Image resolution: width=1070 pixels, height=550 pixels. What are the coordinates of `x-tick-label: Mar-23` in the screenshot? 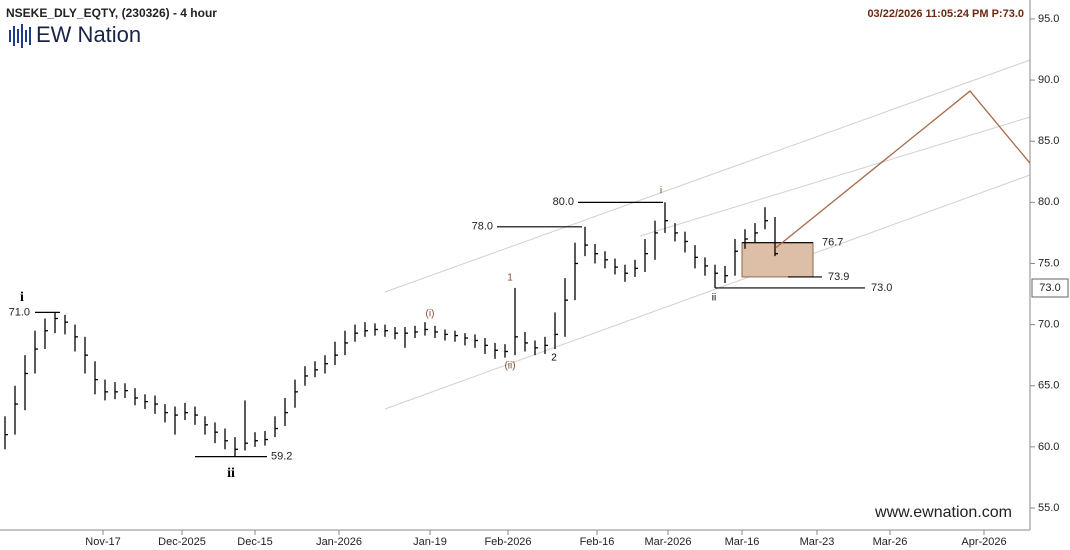 It's located at (817, 542).